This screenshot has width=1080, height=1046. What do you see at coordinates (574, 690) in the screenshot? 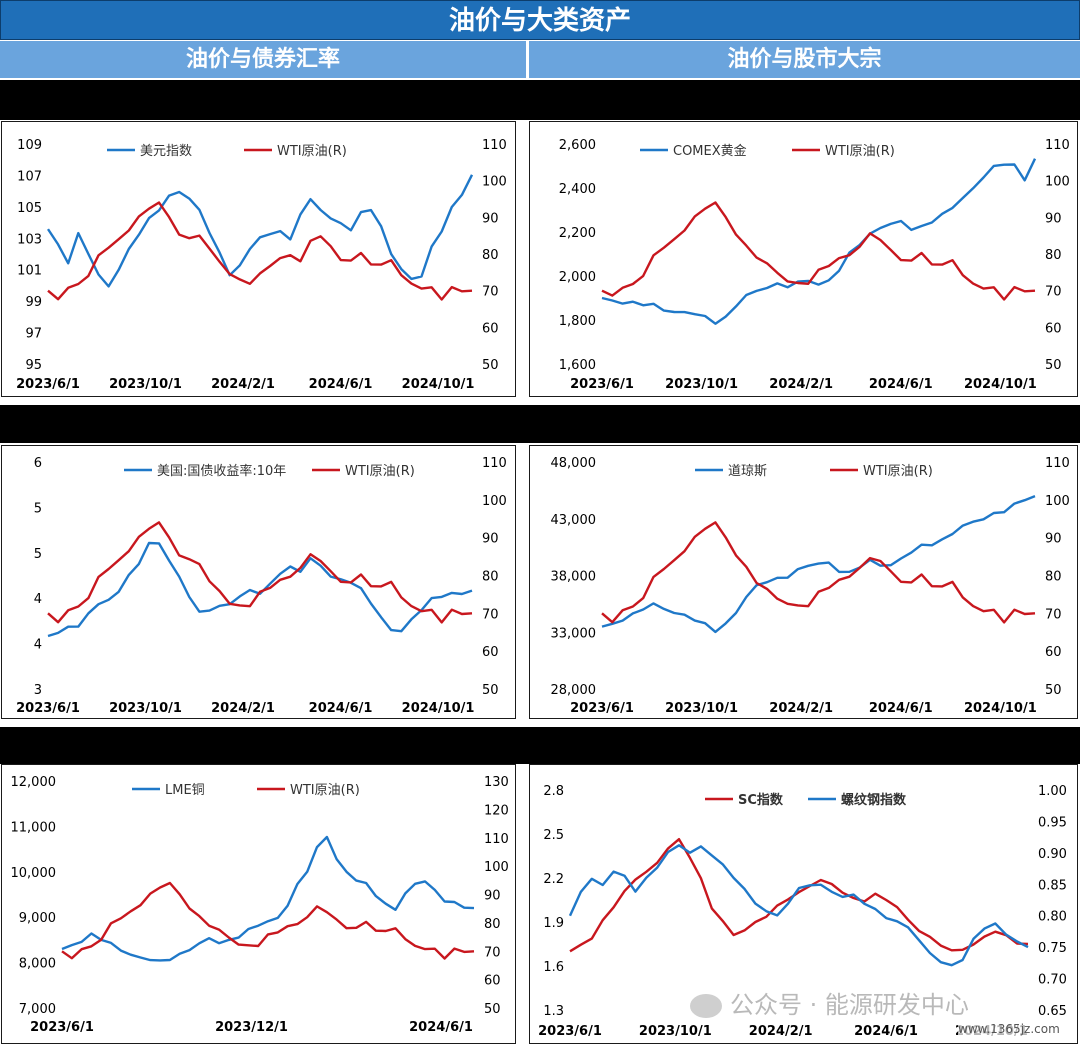
I see `left-tick-label: 28,000` at bounding box center [574, 690].